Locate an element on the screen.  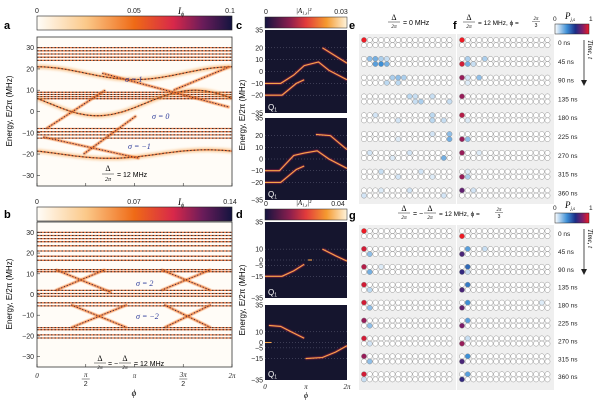
svg-text: Δ is located at coordinates (124, 358).